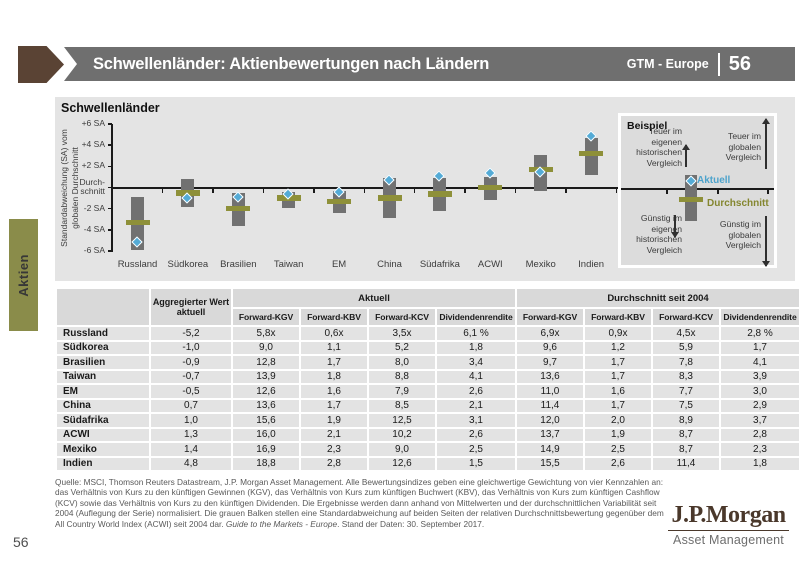 The image size is (800, 566). Describe the element at coordinates (266, 362) in the screenshot. I see `table-cell: 12,8` at that location.